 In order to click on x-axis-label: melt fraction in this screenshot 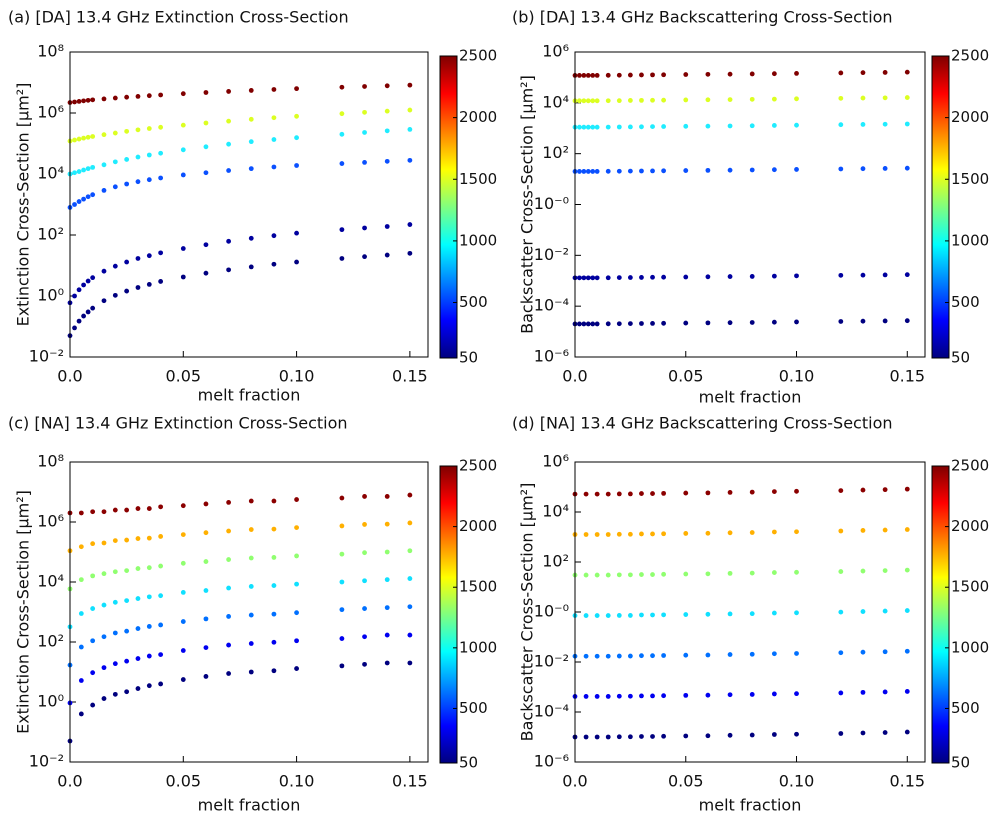, I will do `click(249, 805)`.